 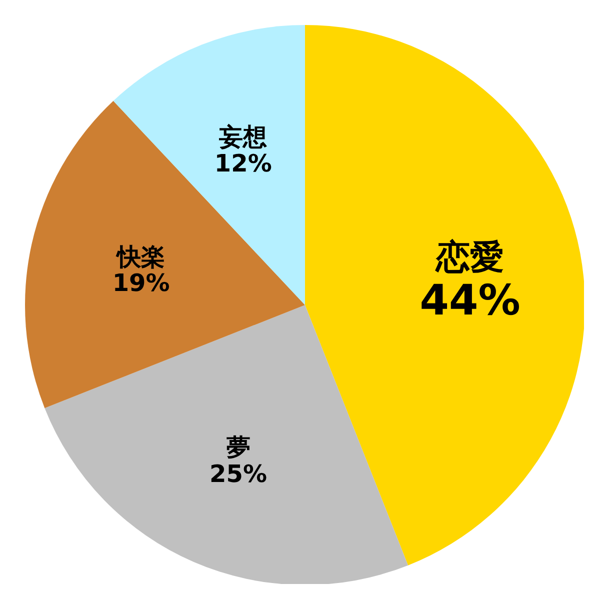 I want to click on data-label: 25%, so click(x=239, y=474).